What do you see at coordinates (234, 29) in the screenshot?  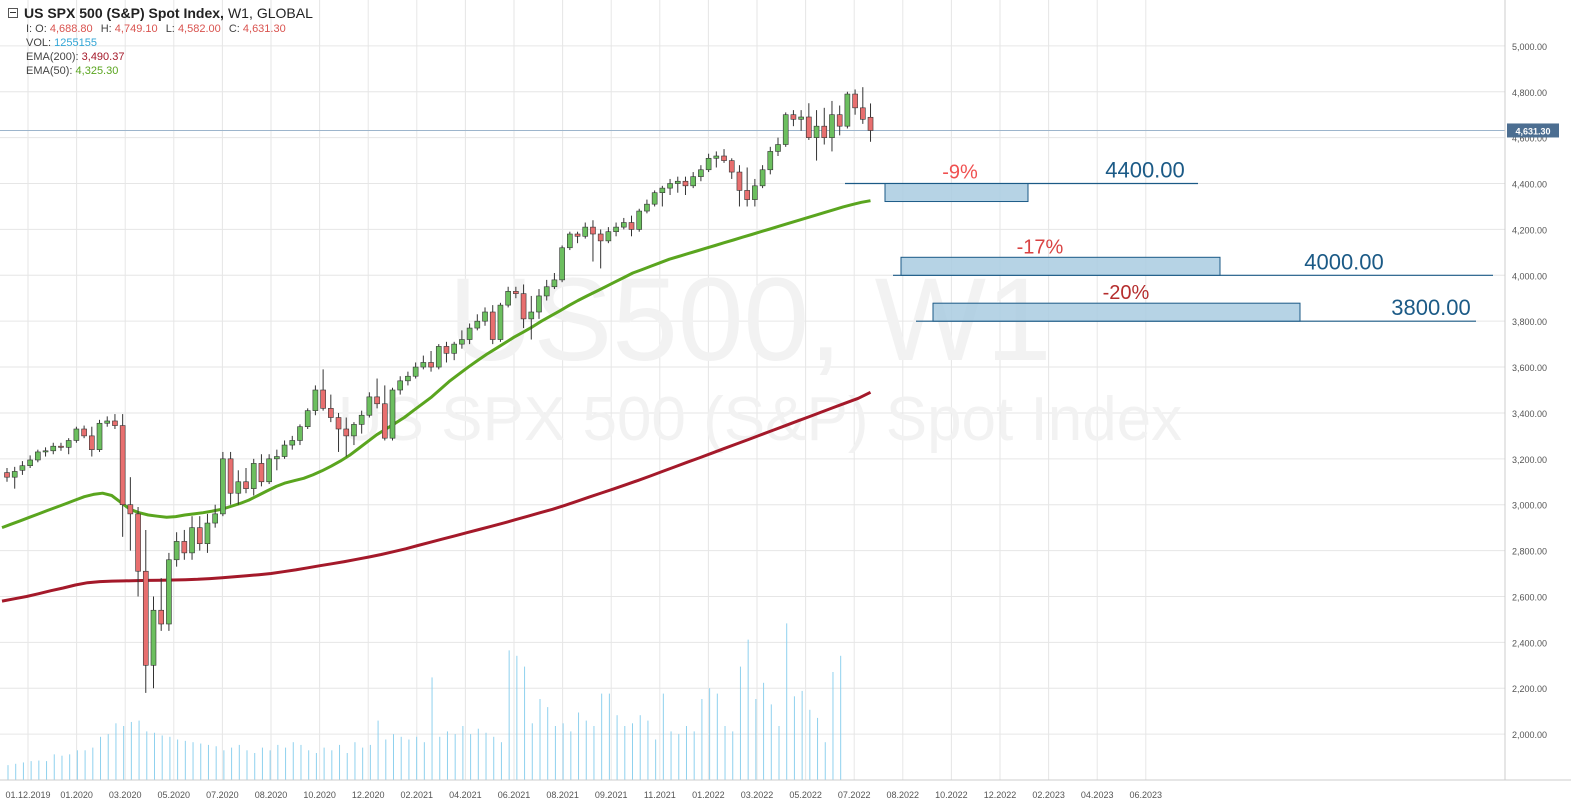 I see `close-label: C:` at bounding box center [234, 29].